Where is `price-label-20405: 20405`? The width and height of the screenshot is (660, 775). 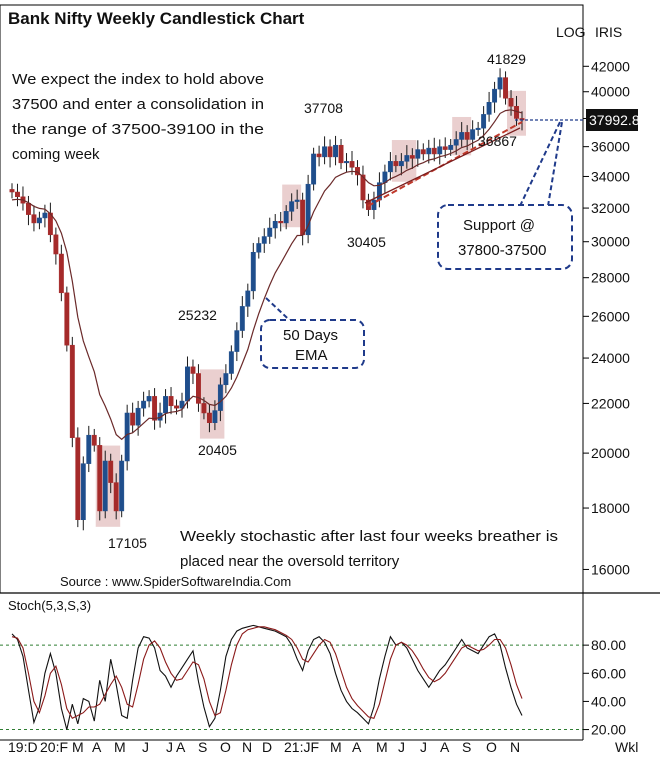 price-label-20405: 20405 is located at coordinates (217, 450).